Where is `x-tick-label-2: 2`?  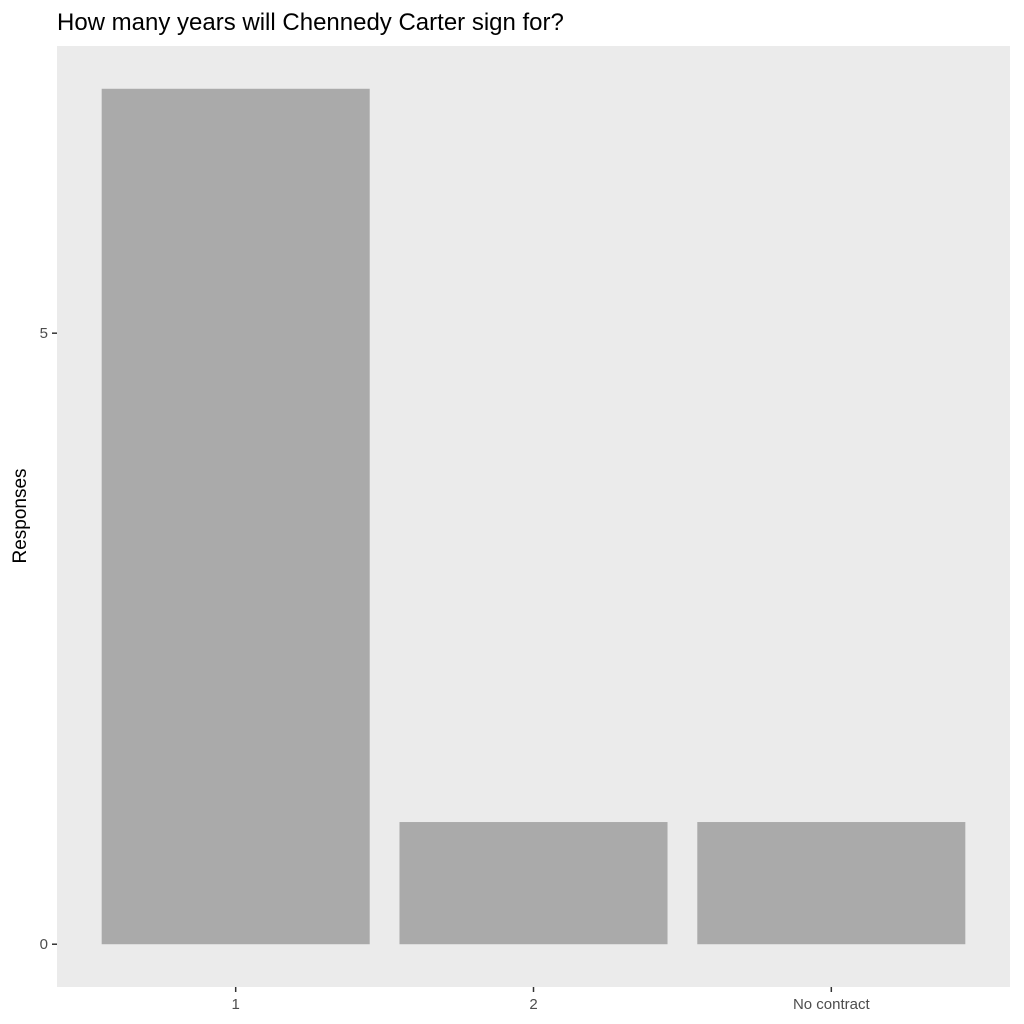 x-tick-label-2: 2 is located at coordinates (533, 1004).